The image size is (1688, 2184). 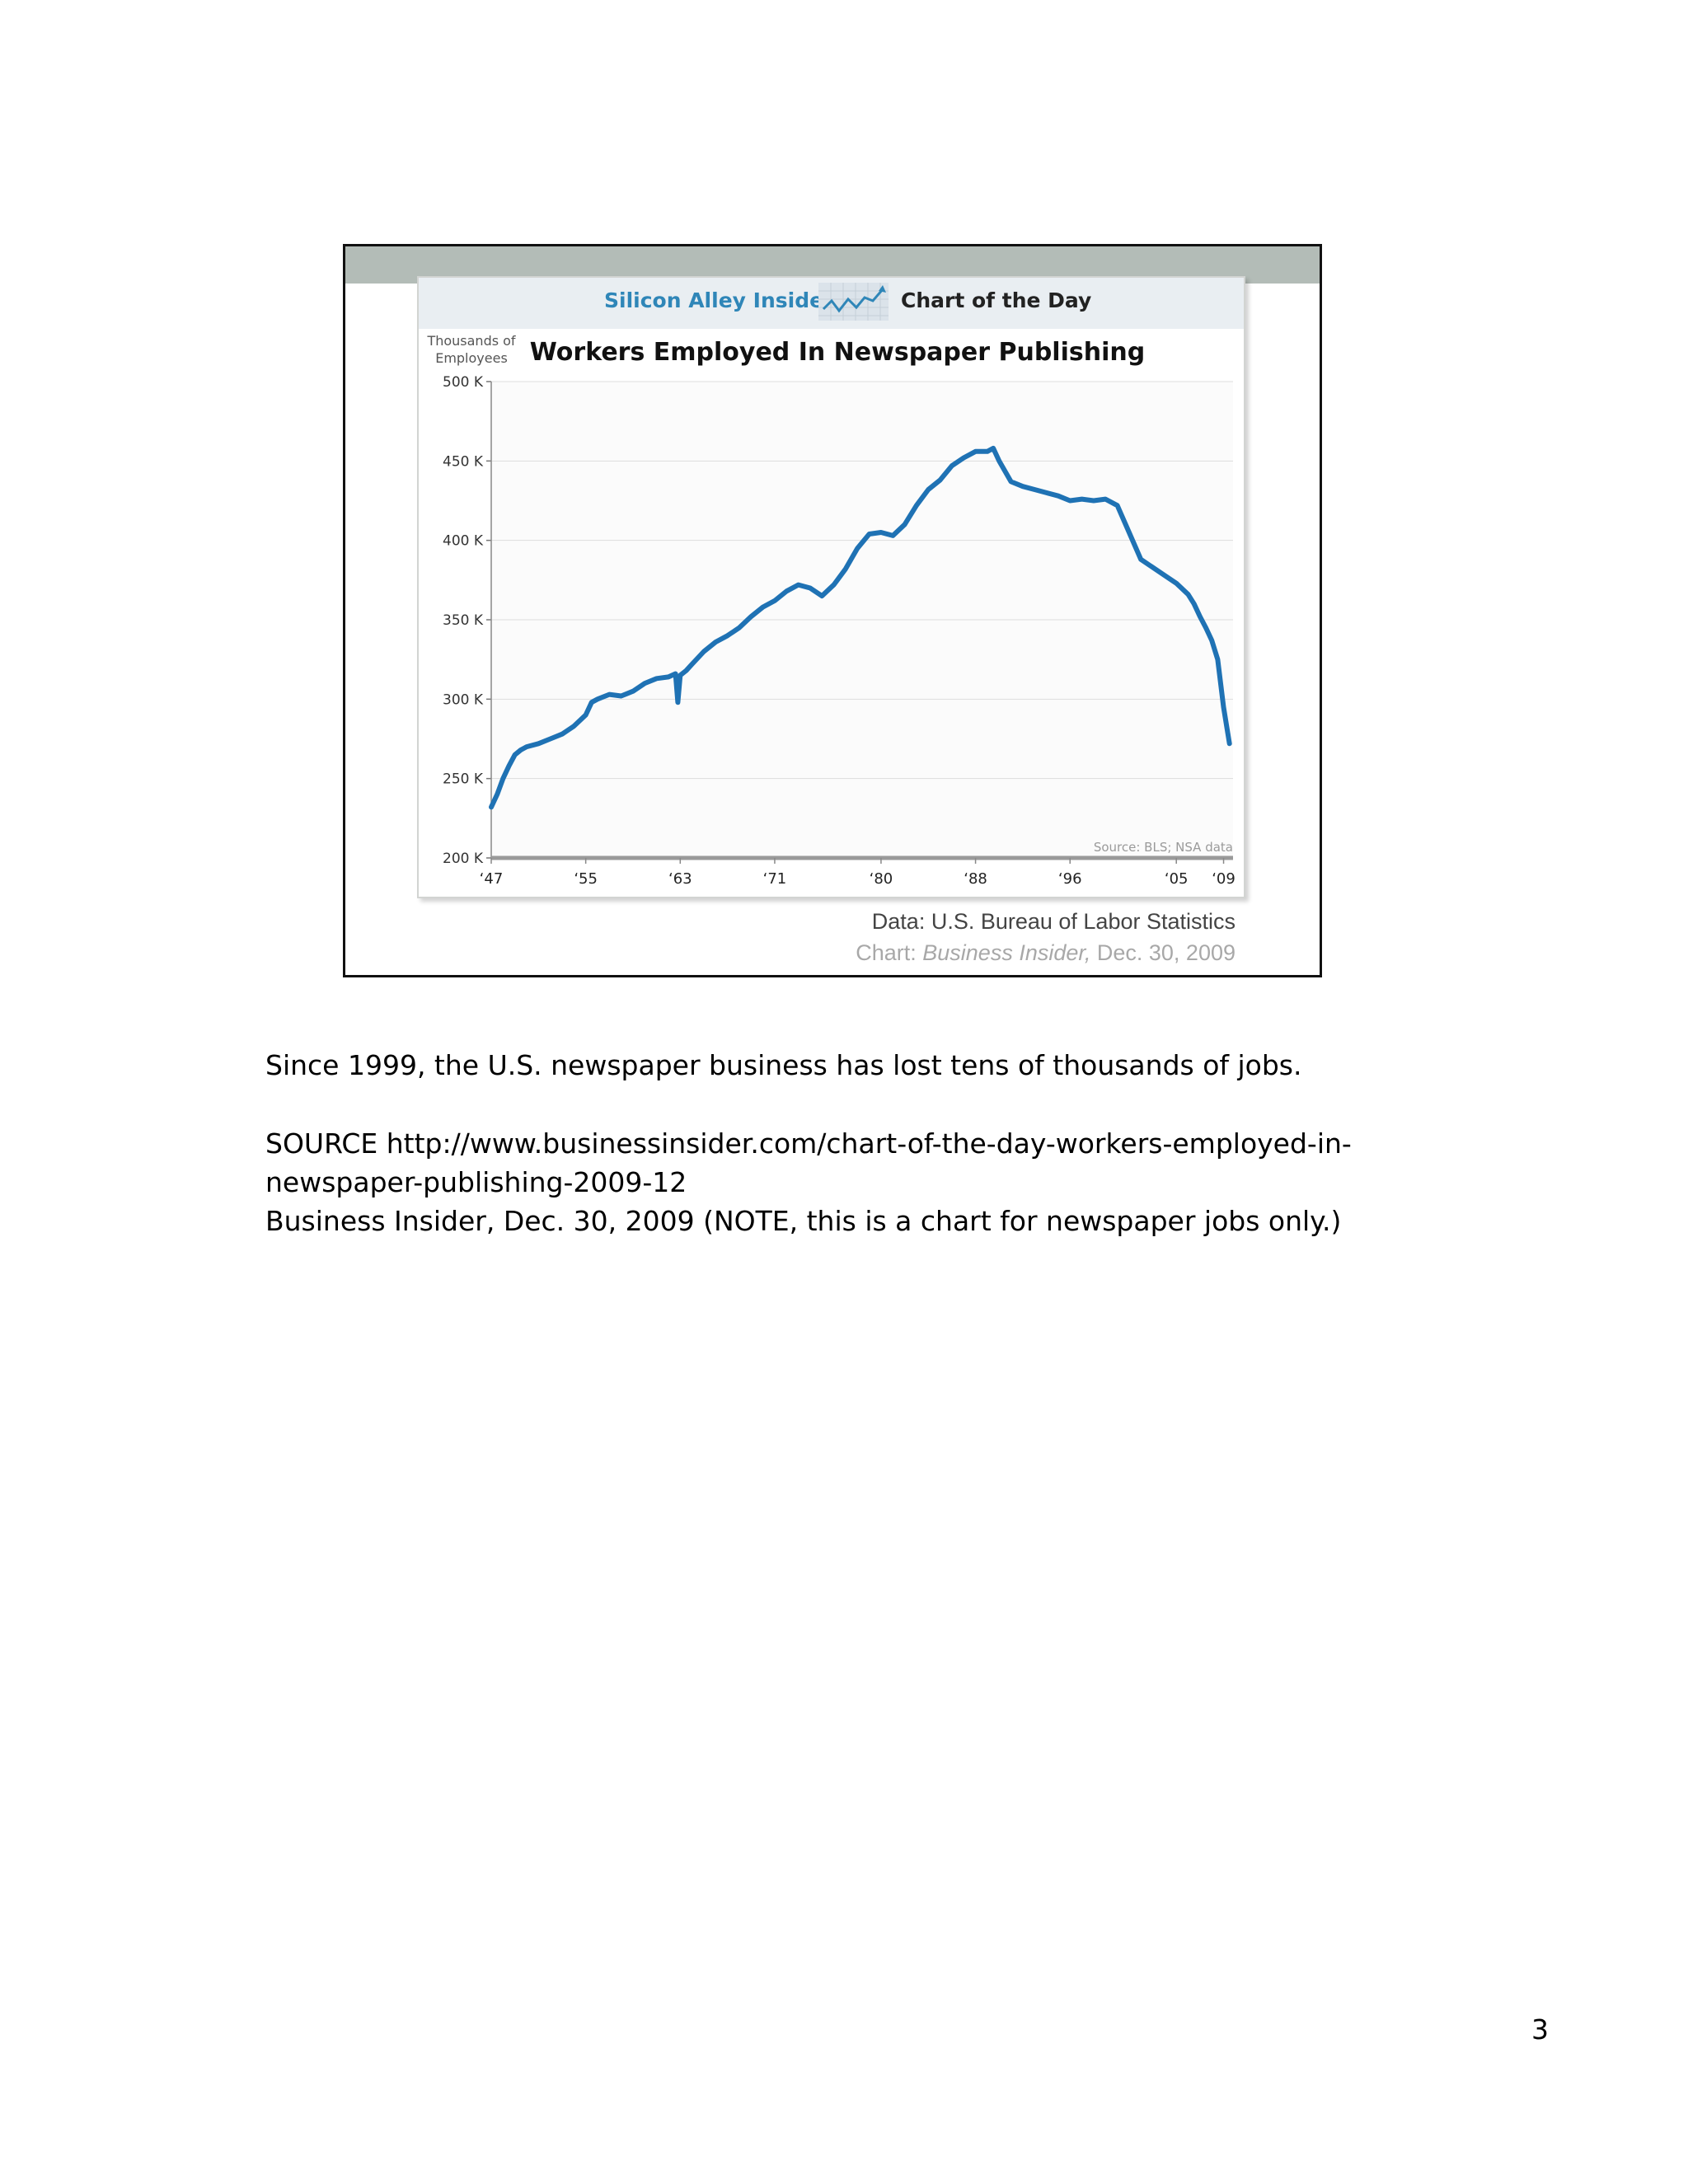 I want to click on series-line, so click(x=860, y=627).